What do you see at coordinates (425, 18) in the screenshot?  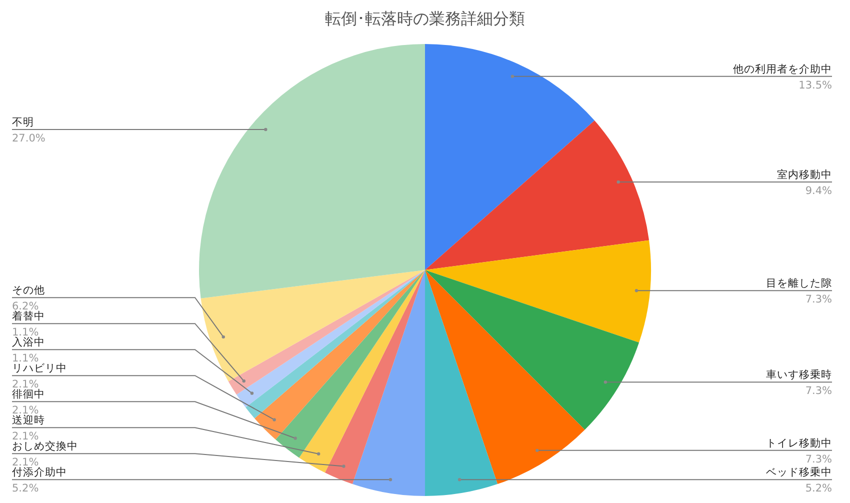 I see `chart-title: 転倒･転落時の業務詳細分類` at bounding box center [425, 18].